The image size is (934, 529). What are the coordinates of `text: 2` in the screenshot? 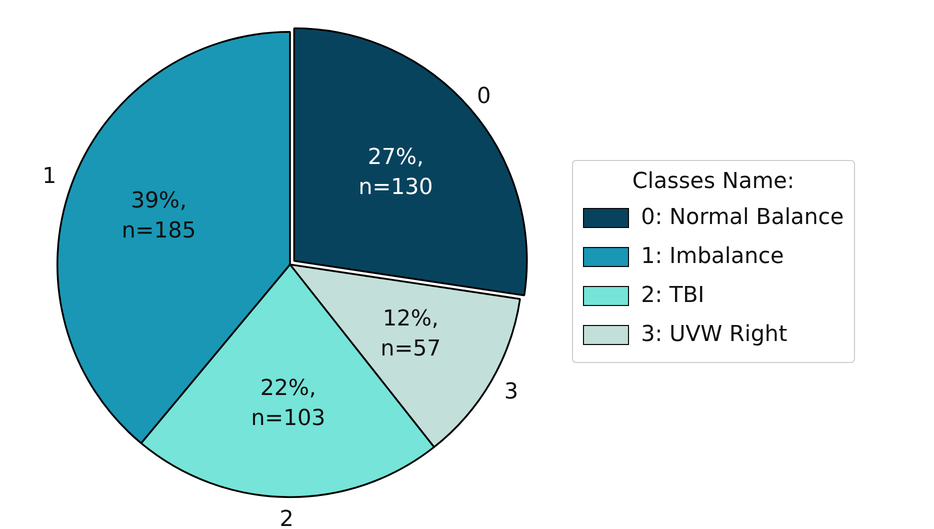 It's located at (287, 518).